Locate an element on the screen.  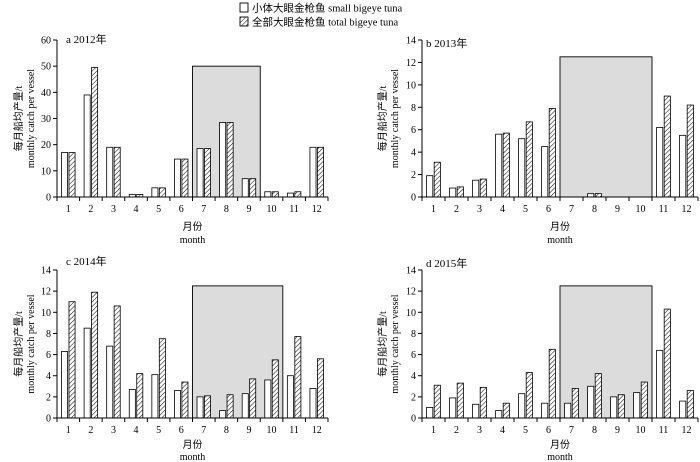
y-tick-label: 14 is located at coordinates (46, 271).